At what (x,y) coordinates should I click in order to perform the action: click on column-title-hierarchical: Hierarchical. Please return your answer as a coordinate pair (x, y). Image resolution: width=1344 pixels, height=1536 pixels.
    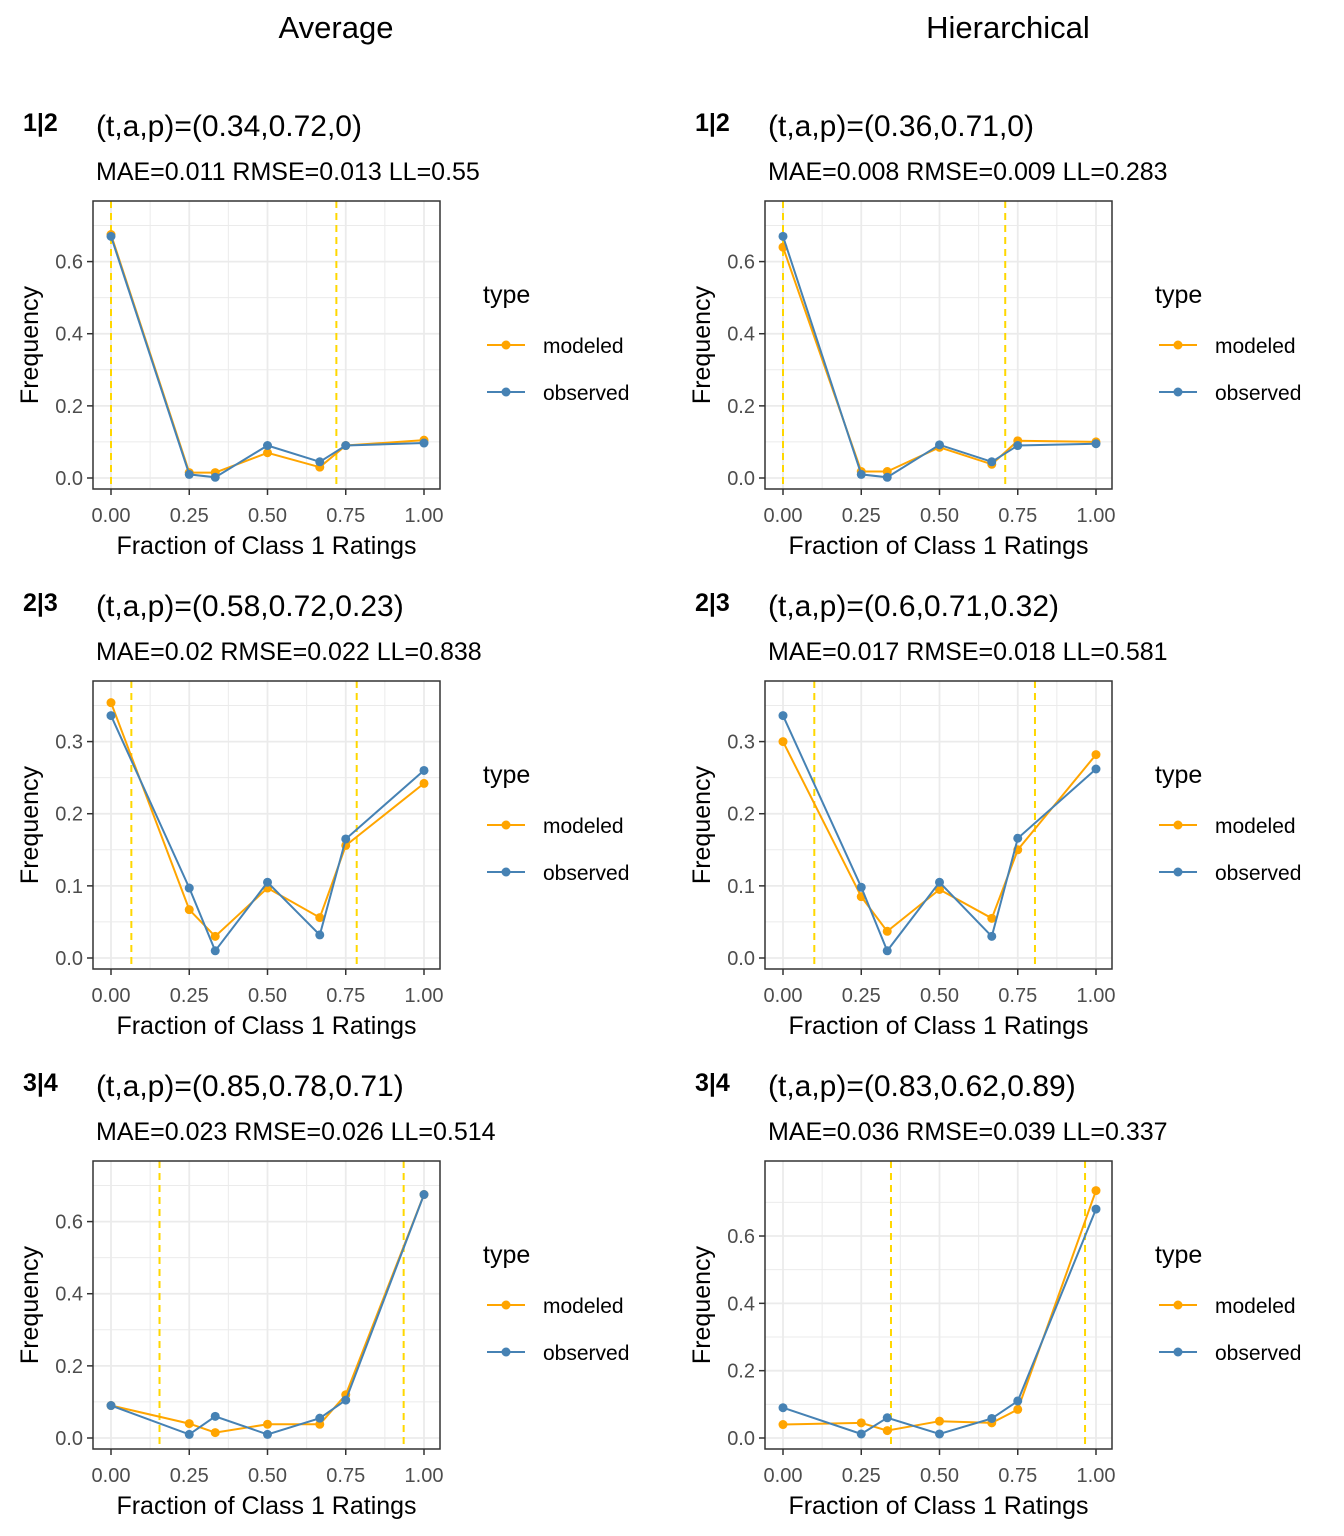
    Looking at the image, I should click on (1008, 27).